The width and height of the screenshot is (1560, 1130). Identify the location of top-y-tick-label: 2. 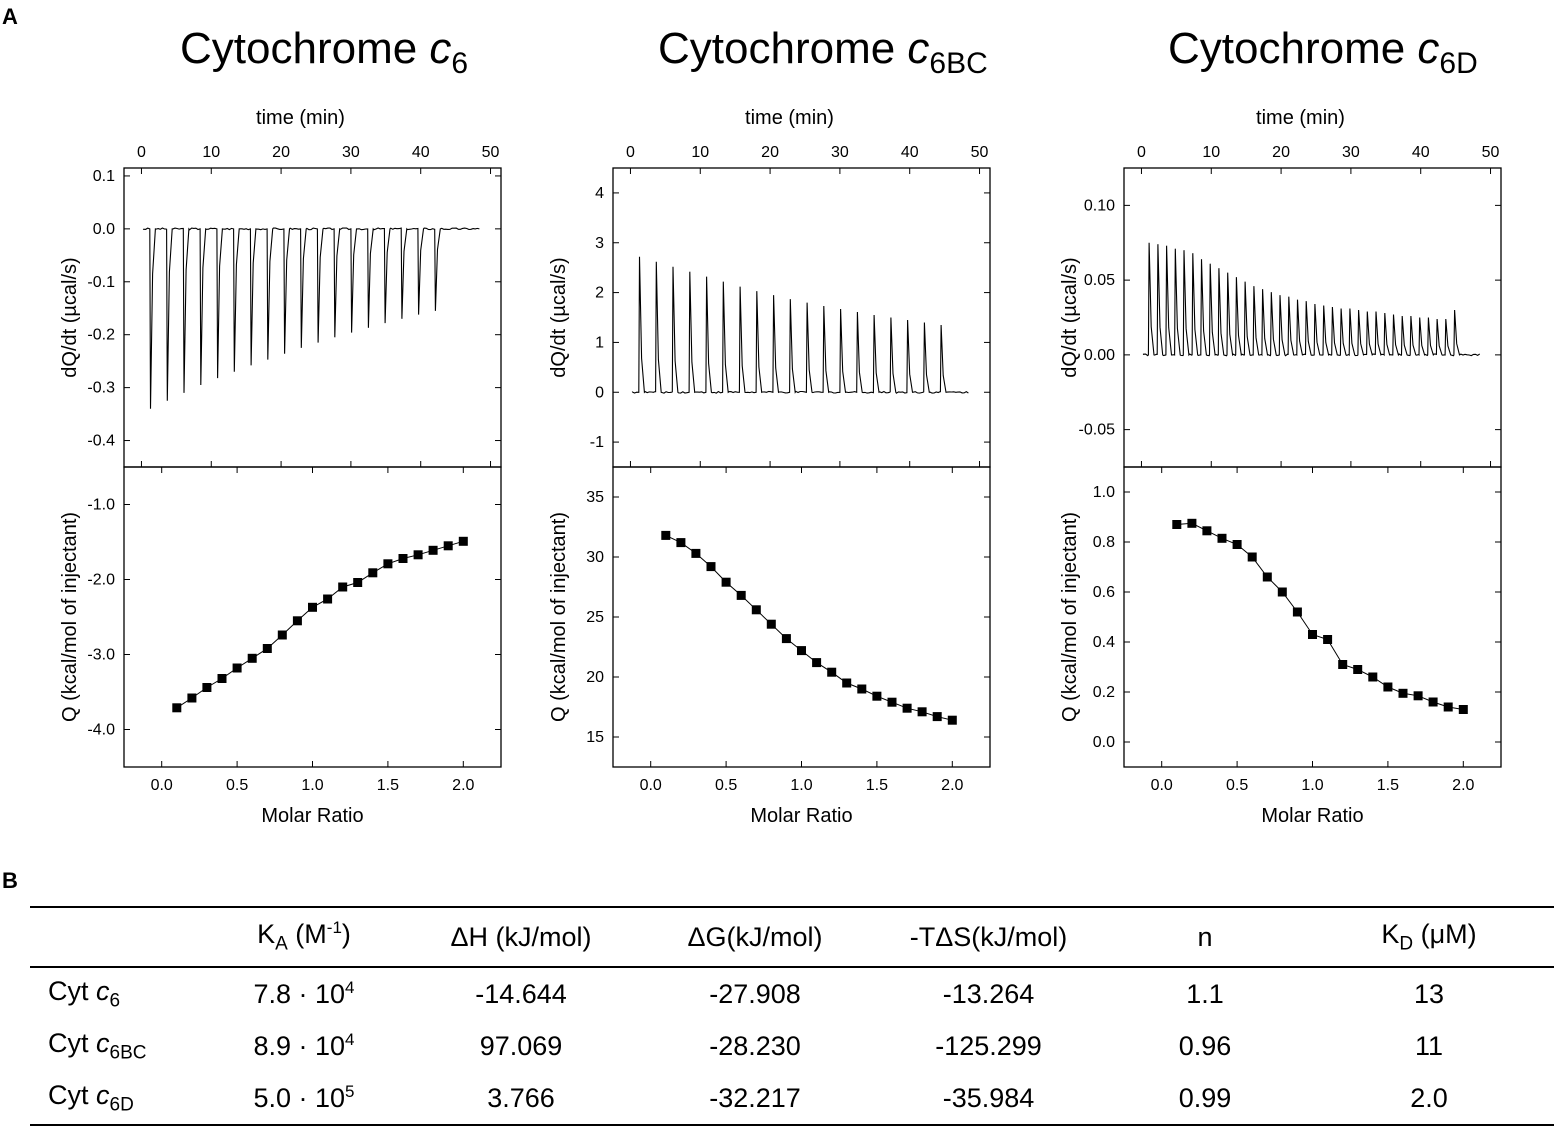
(599, 293).